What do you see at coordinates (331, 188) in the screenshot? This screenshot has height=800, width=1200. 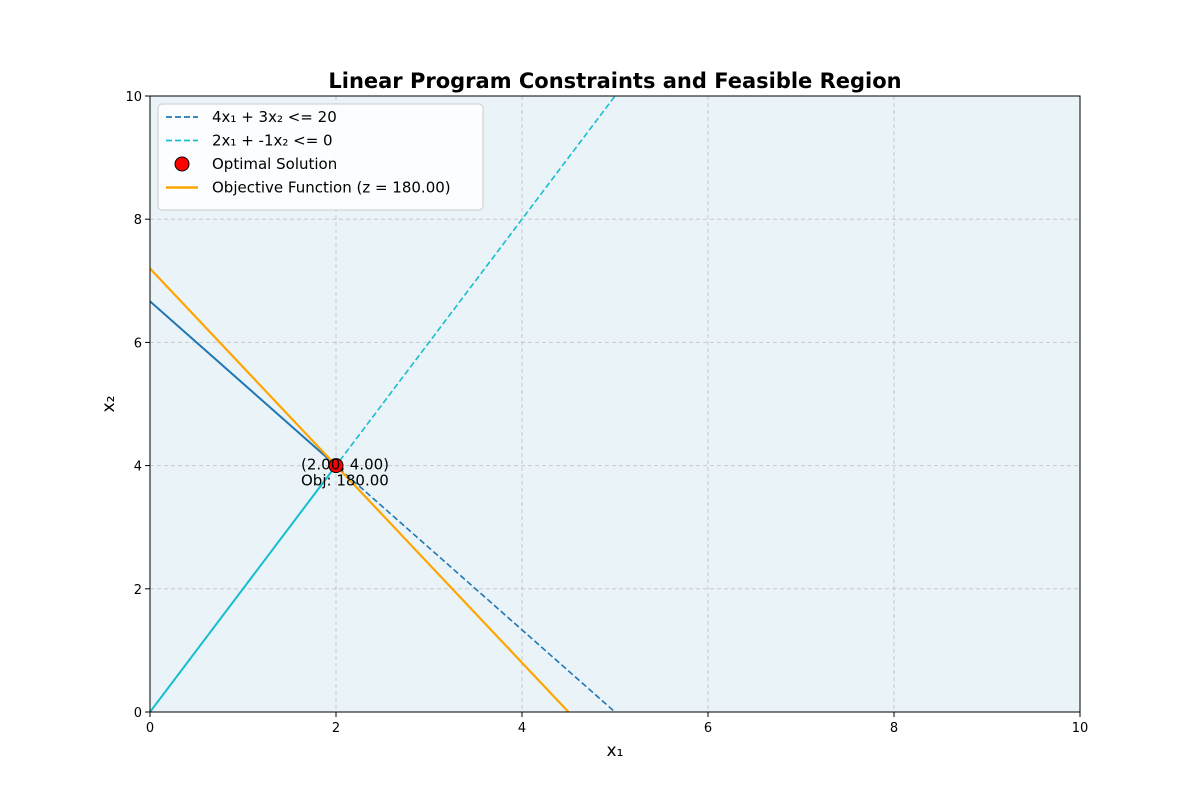 I see `legend-label: Objective Function (z = 180.00)` at bounding box center [331, 188].